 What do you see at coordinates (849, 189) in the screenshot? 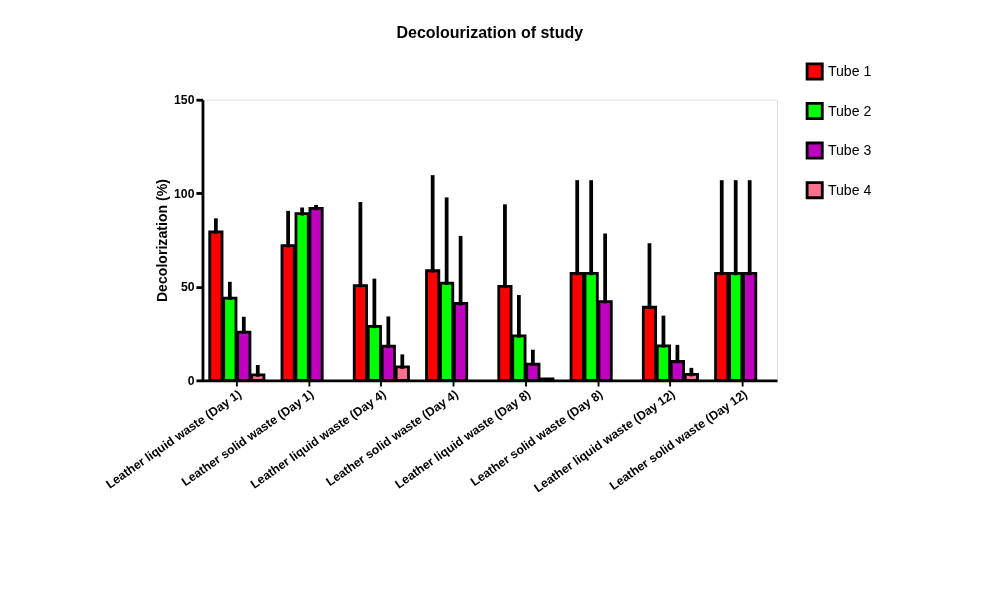
I see `legend-label: Tube 4` at bounding box center [849, 189].